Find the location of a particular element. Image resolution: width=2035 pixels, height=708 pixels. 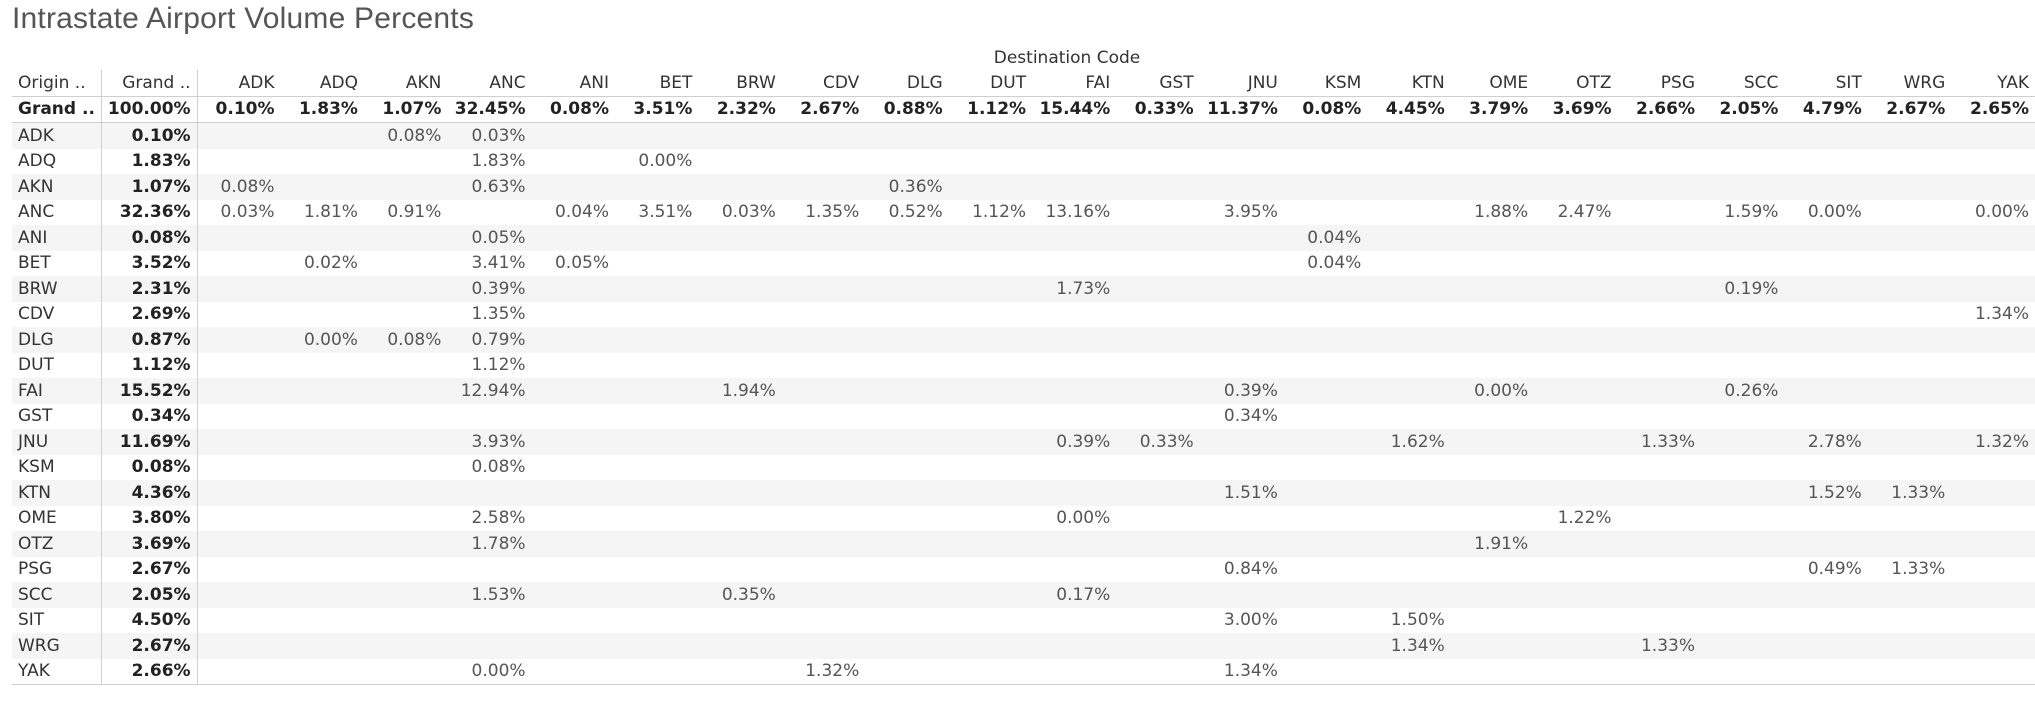

cell-gst-fai is located at coordinates (1074, 417).